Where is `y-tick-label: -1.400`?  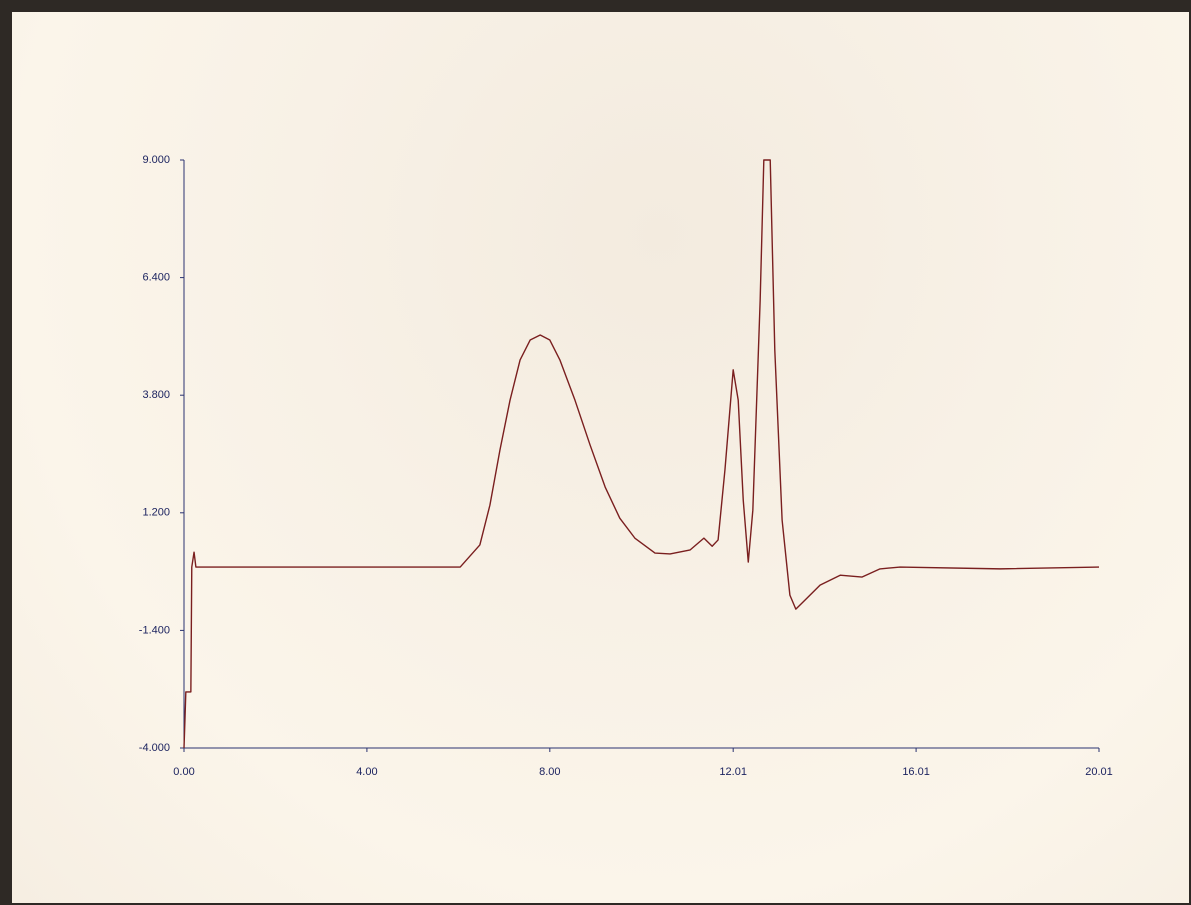
y-tick-label: -1.400 is located at coordinates (154, 630).